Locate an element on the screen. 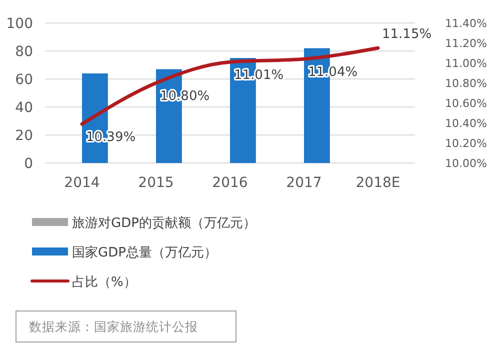  y2-tick-label: 10.80% is located at coordinates (466, 83).